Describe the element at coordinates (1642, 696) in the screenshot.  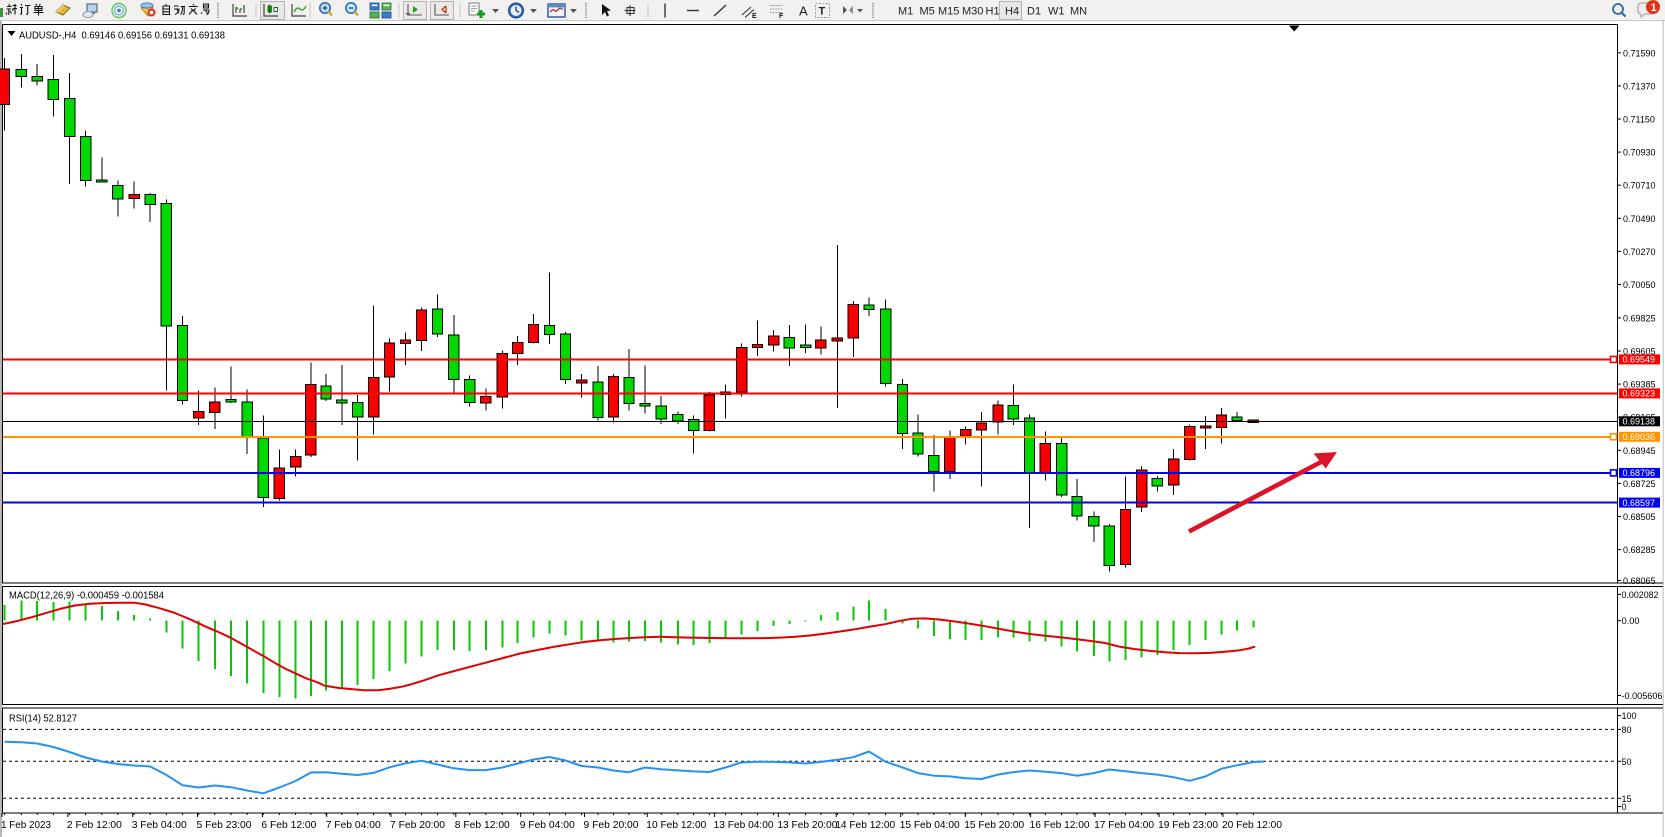
I see `svg-text: -0.005606` at that location.